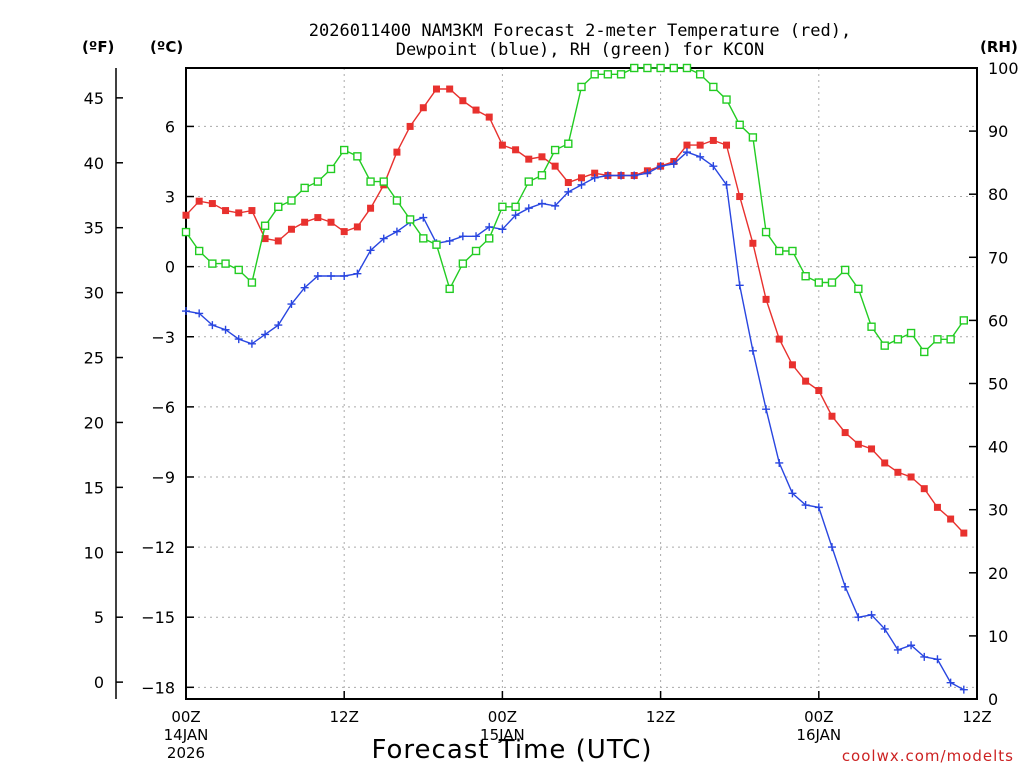 The height and width of the screenshot is (768, 1024). What do you see at coordinates (998, 447) in the screenshot?
I see `rh-tick-label: 40` at bounding box center [998, 447].